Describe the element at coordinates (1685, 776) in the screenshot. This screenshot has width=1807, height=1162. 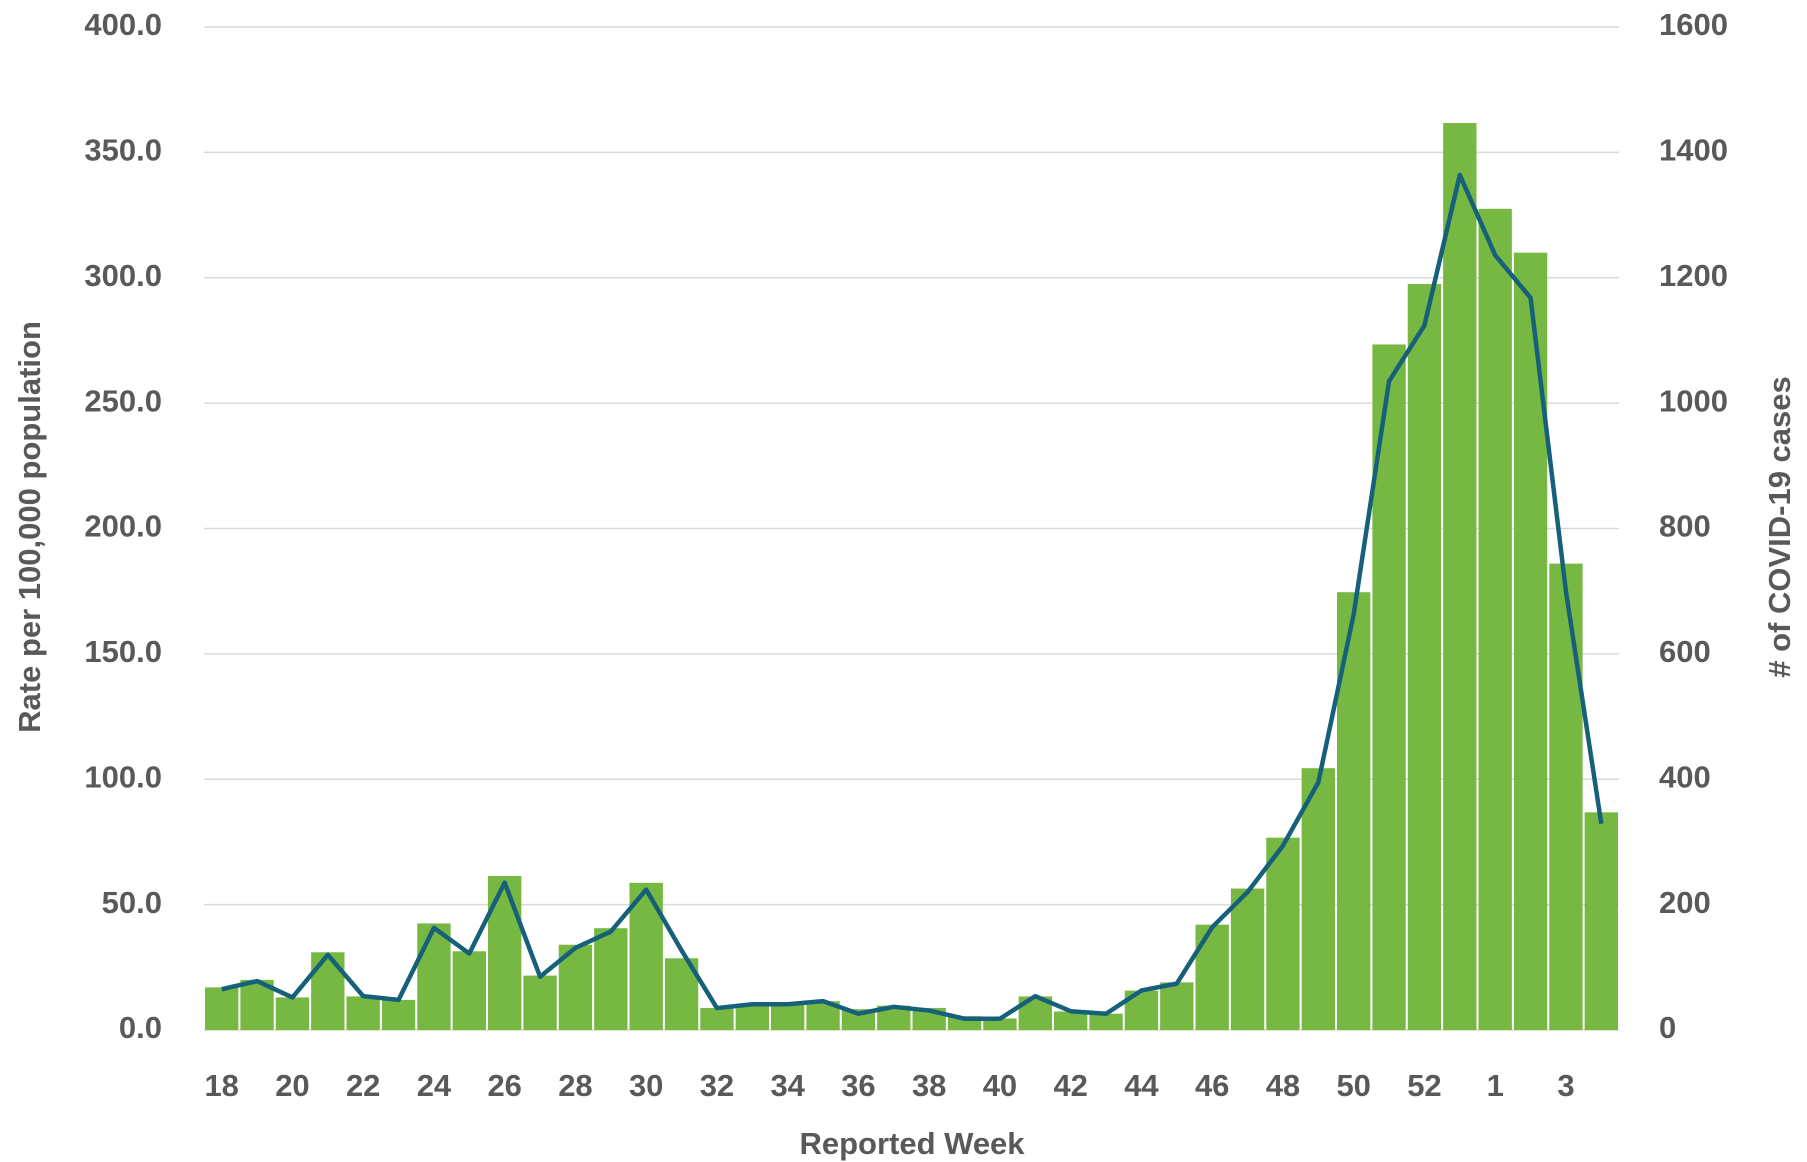
I see `y2-tick-label: 400` at that location.